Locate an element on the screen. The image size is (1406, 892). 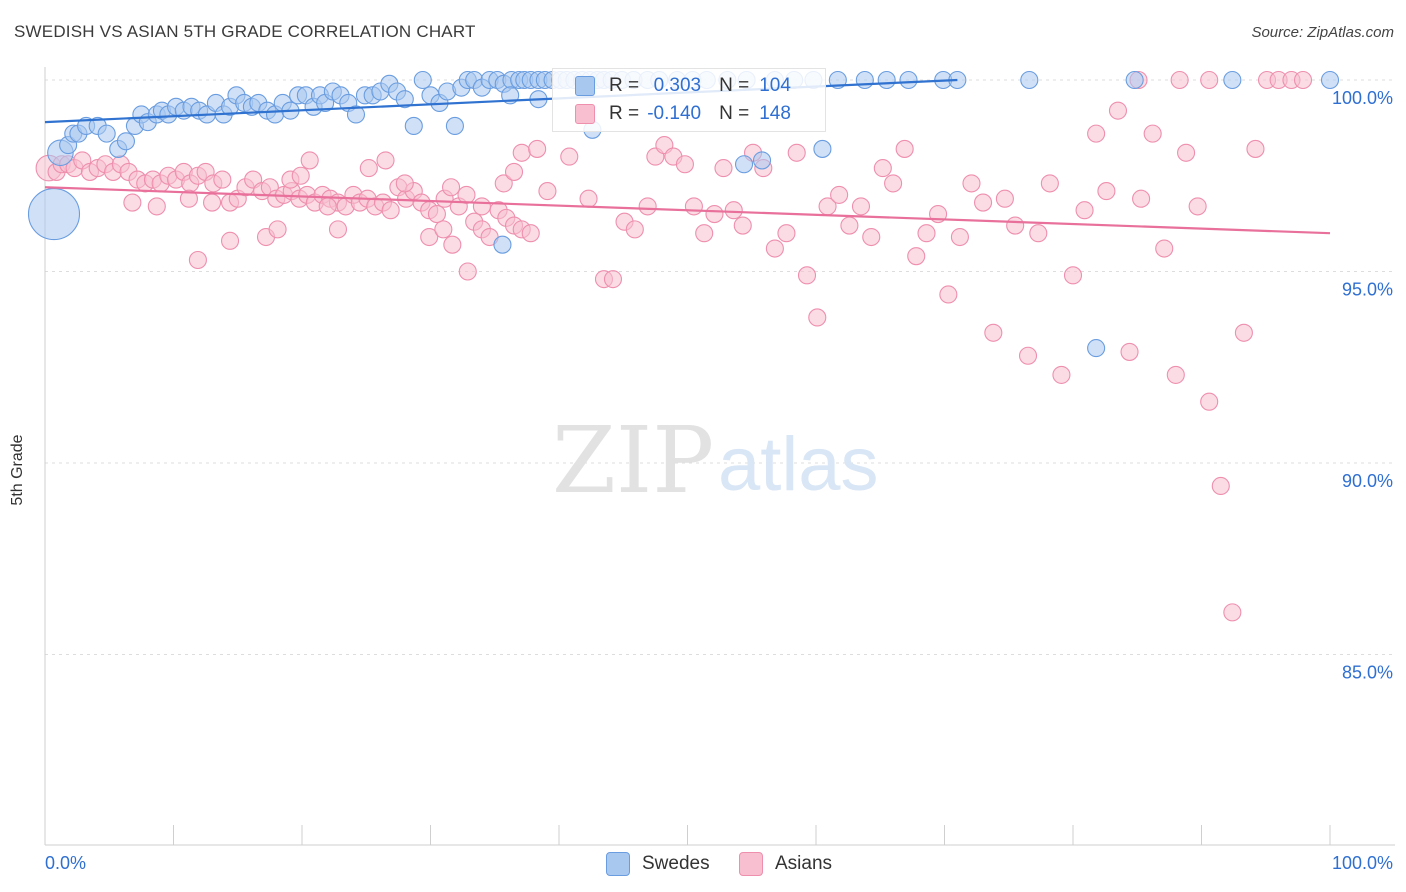
y-tick-label: 100.0% is located at coordinates (1362, 98).